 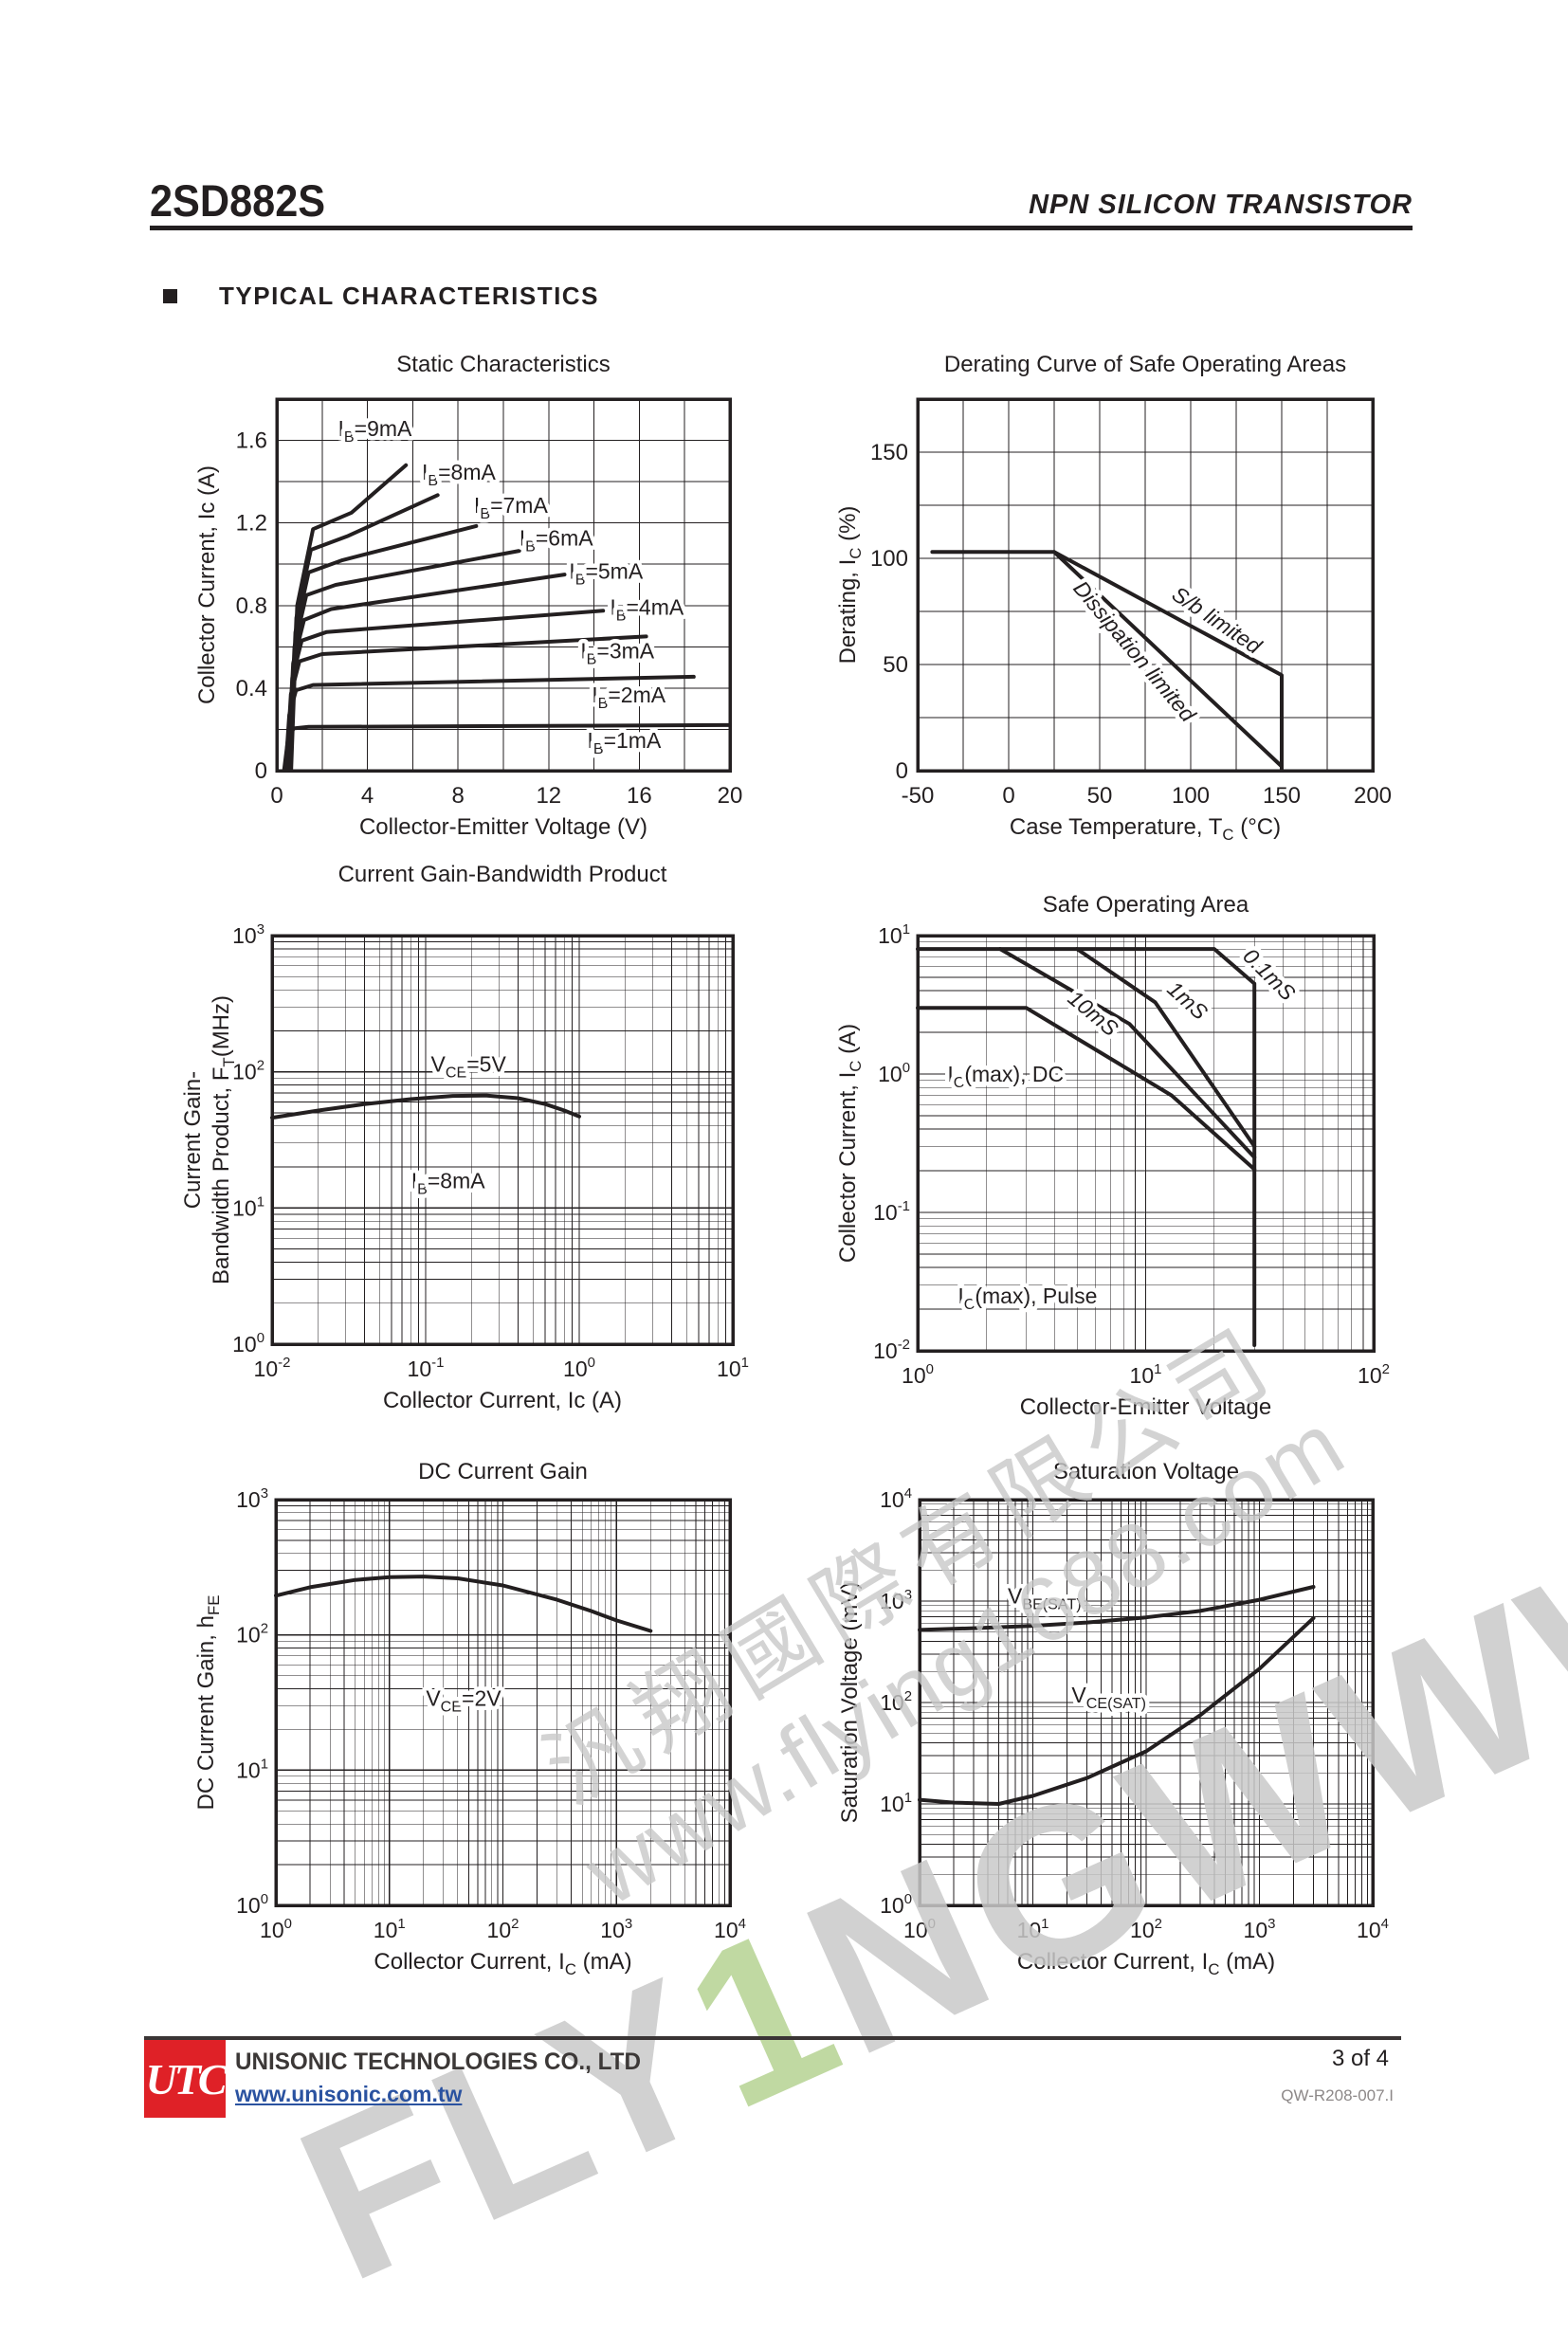 What do you see at coordinates (896, 1499) in the screenshot?
I see `y-tick: 104` at bounding box center [896, 1499].